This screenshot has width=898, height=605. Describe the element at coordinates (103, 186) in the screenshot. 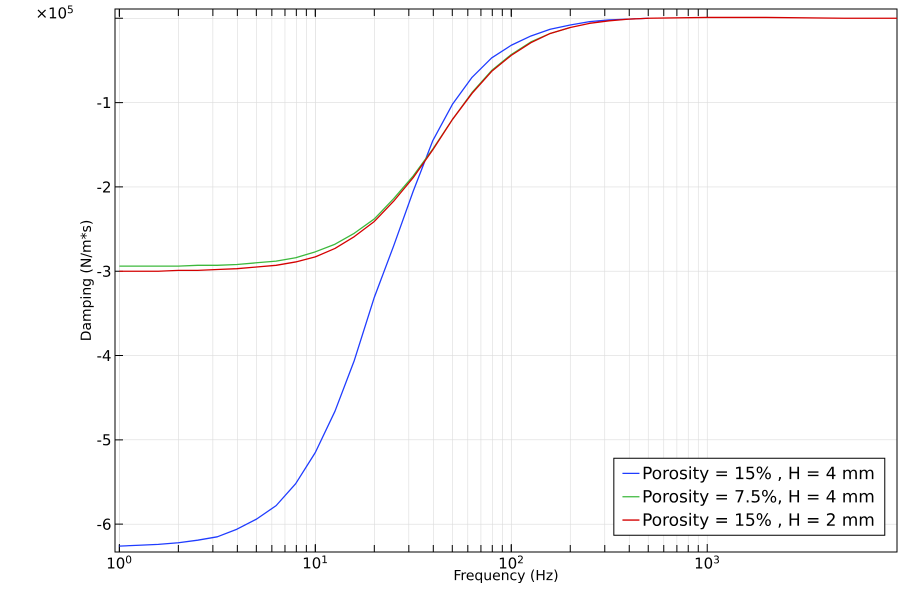

I see `y-tick-label: -2` at that location.